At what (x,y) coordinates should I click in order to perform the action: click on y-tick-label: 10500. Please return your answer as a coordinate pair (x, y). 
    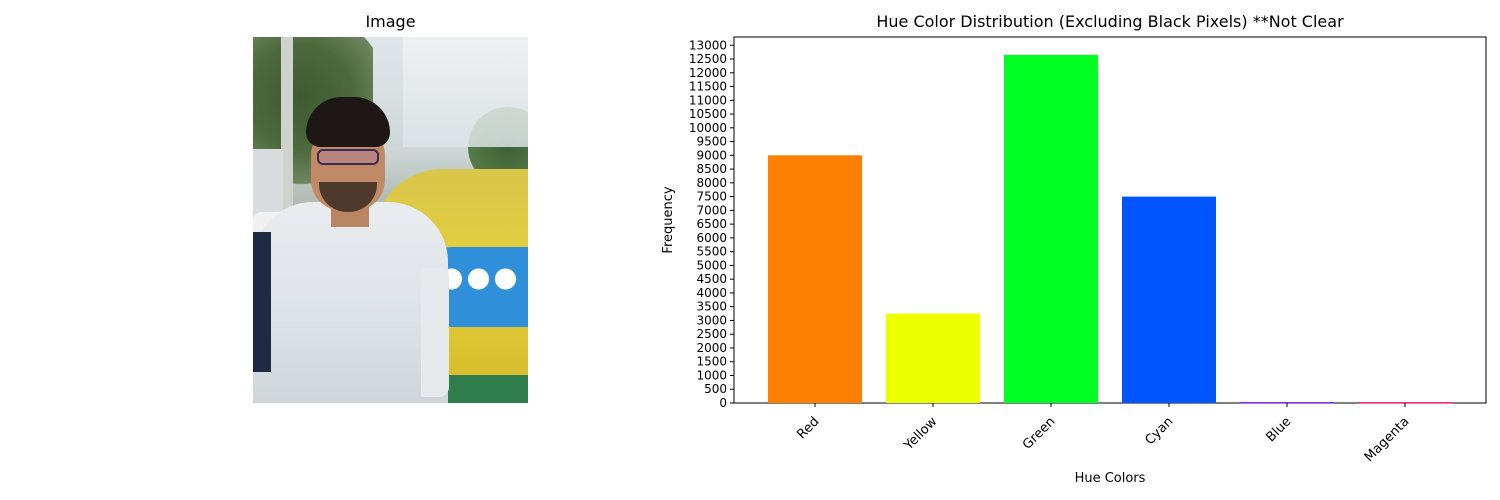
    Looking at the image, I should click on (708, 114).